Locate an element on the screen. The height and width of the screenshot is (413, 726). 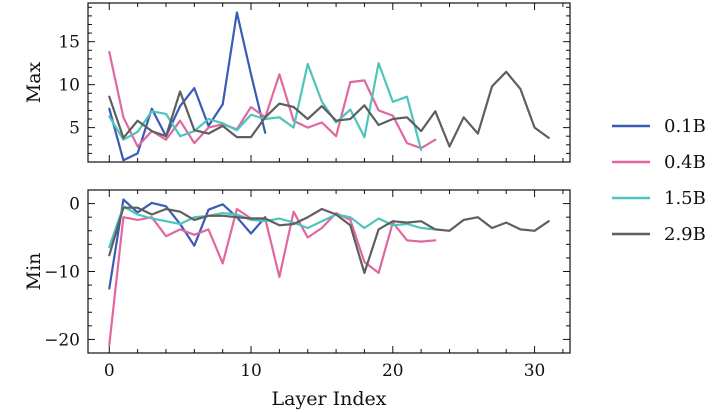
legend: 0.1B 0.4B 1.5B 2.9B is located at coordinates (659, 180).